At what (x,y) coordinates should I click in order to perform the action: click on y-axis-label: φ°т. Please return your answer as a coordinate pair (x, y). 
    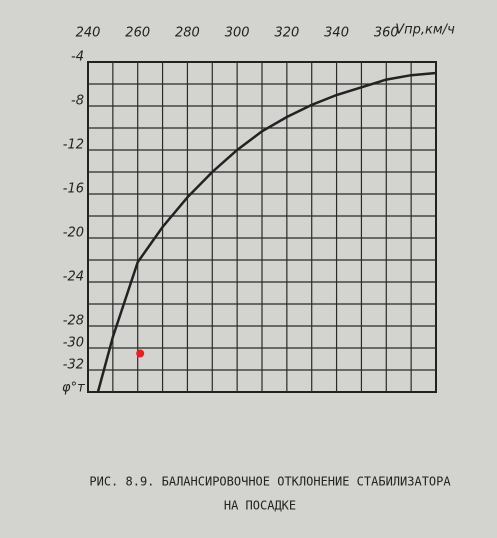
    Looking at the image, I should click on (73, 388).